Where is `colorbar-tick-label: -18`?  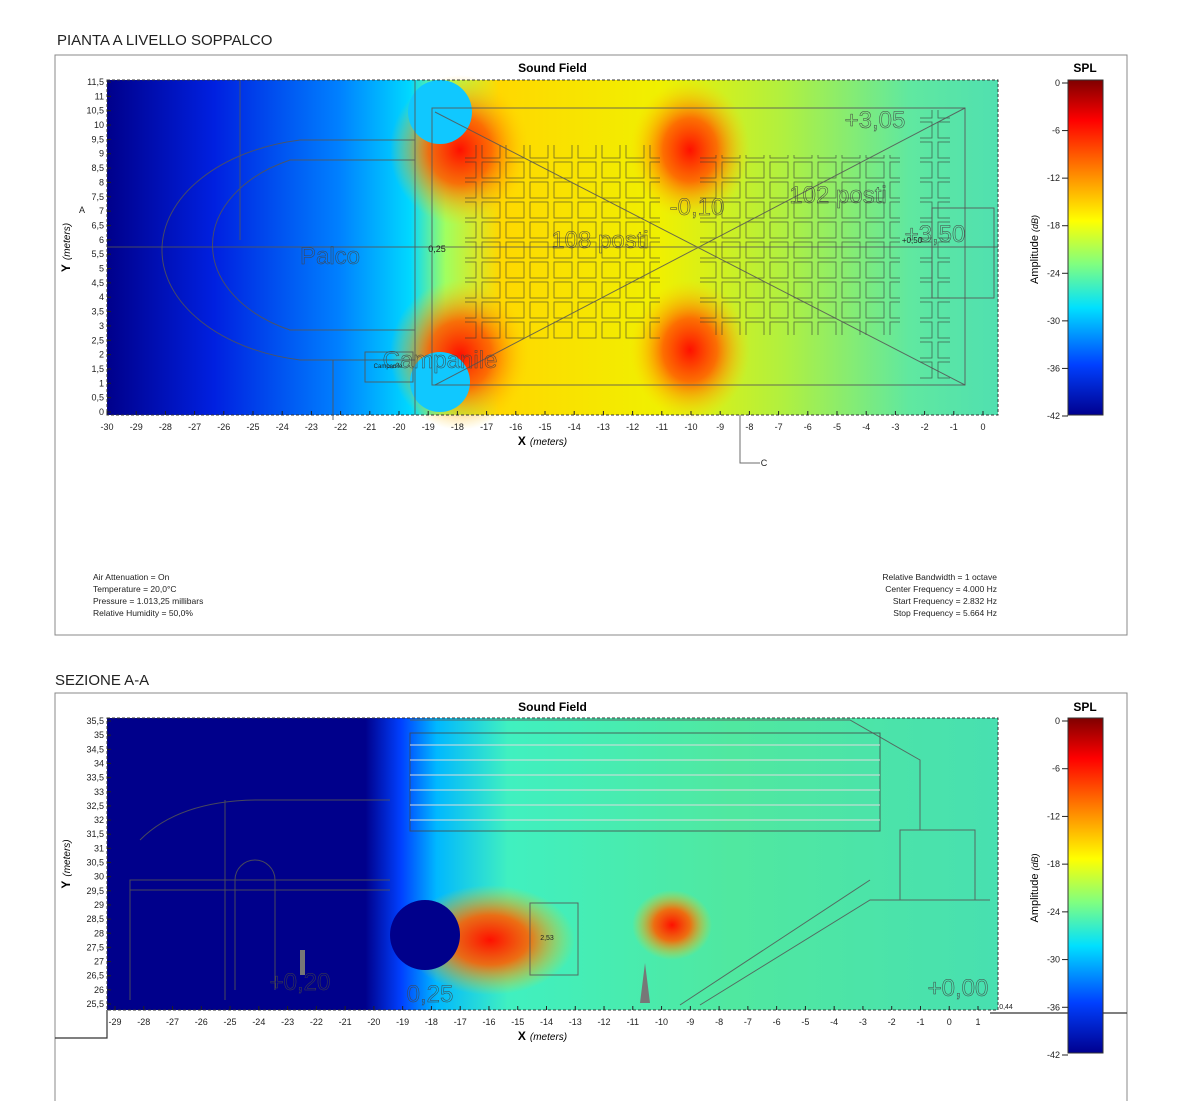 colorbar-tick-label: -18 is located at coordinates (1053, 226).